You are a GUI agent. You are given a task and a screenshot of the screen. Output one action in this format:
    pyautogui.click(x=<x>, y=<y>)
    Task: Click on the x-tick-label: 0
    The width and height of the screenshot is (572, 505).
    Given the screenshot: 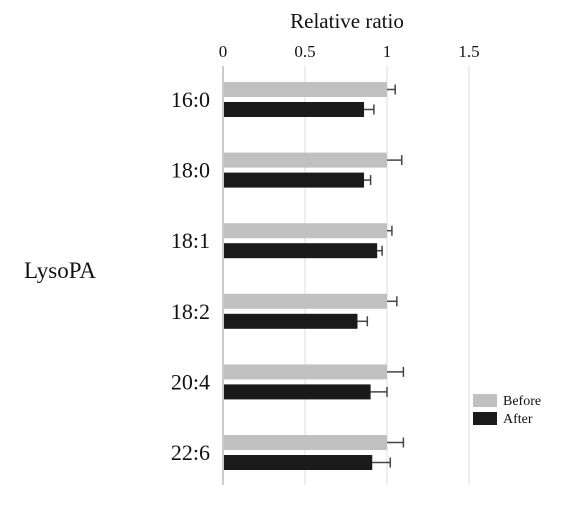 What is the action you would take?
    pyautogui.click(x=223, y=51)
    